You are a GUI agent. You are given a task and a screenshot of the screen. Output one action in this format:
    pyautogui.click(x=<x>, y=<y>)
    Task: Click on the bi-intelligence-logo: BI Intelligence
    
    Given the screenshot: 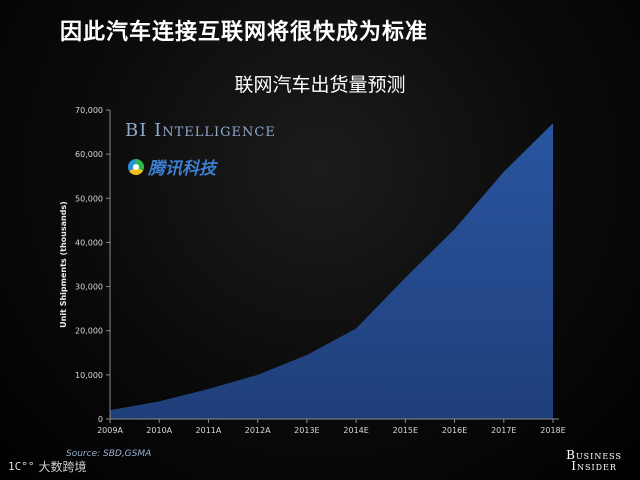 What is the action you would take?
    pyautogui.click(x=200, y=130)
    